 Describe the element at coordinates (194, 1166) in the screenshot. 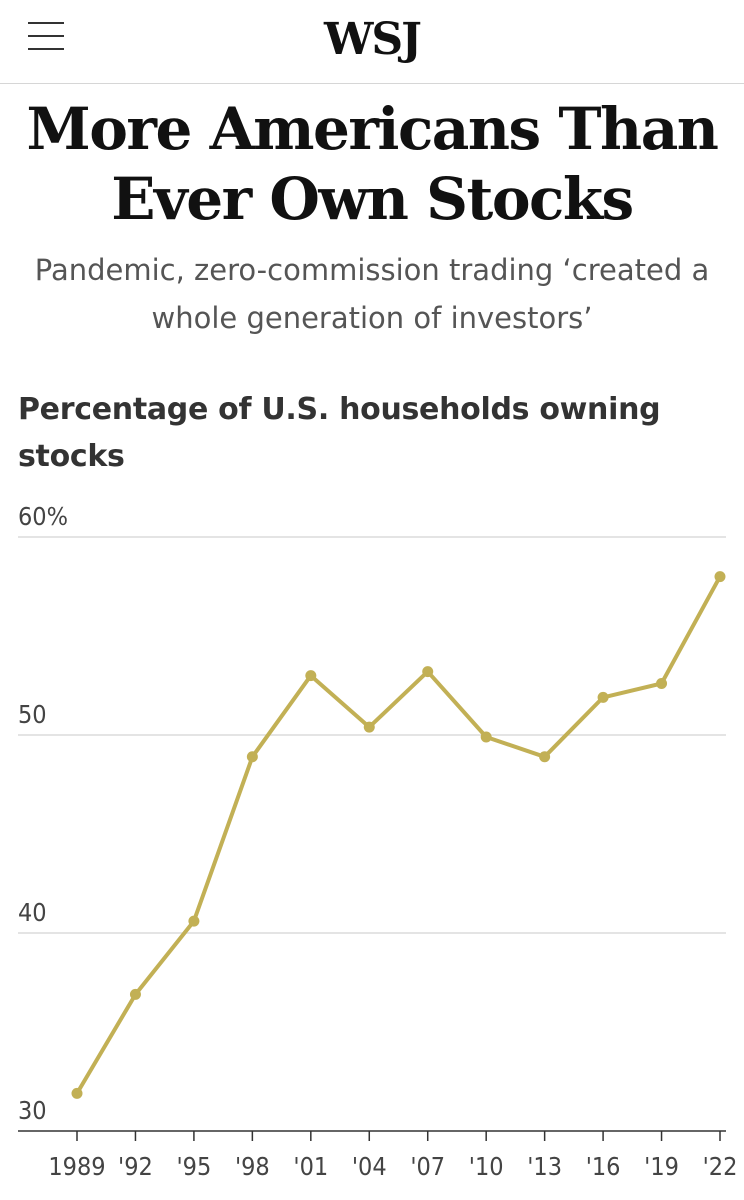

I see `x-tick-label: '95` at that location.